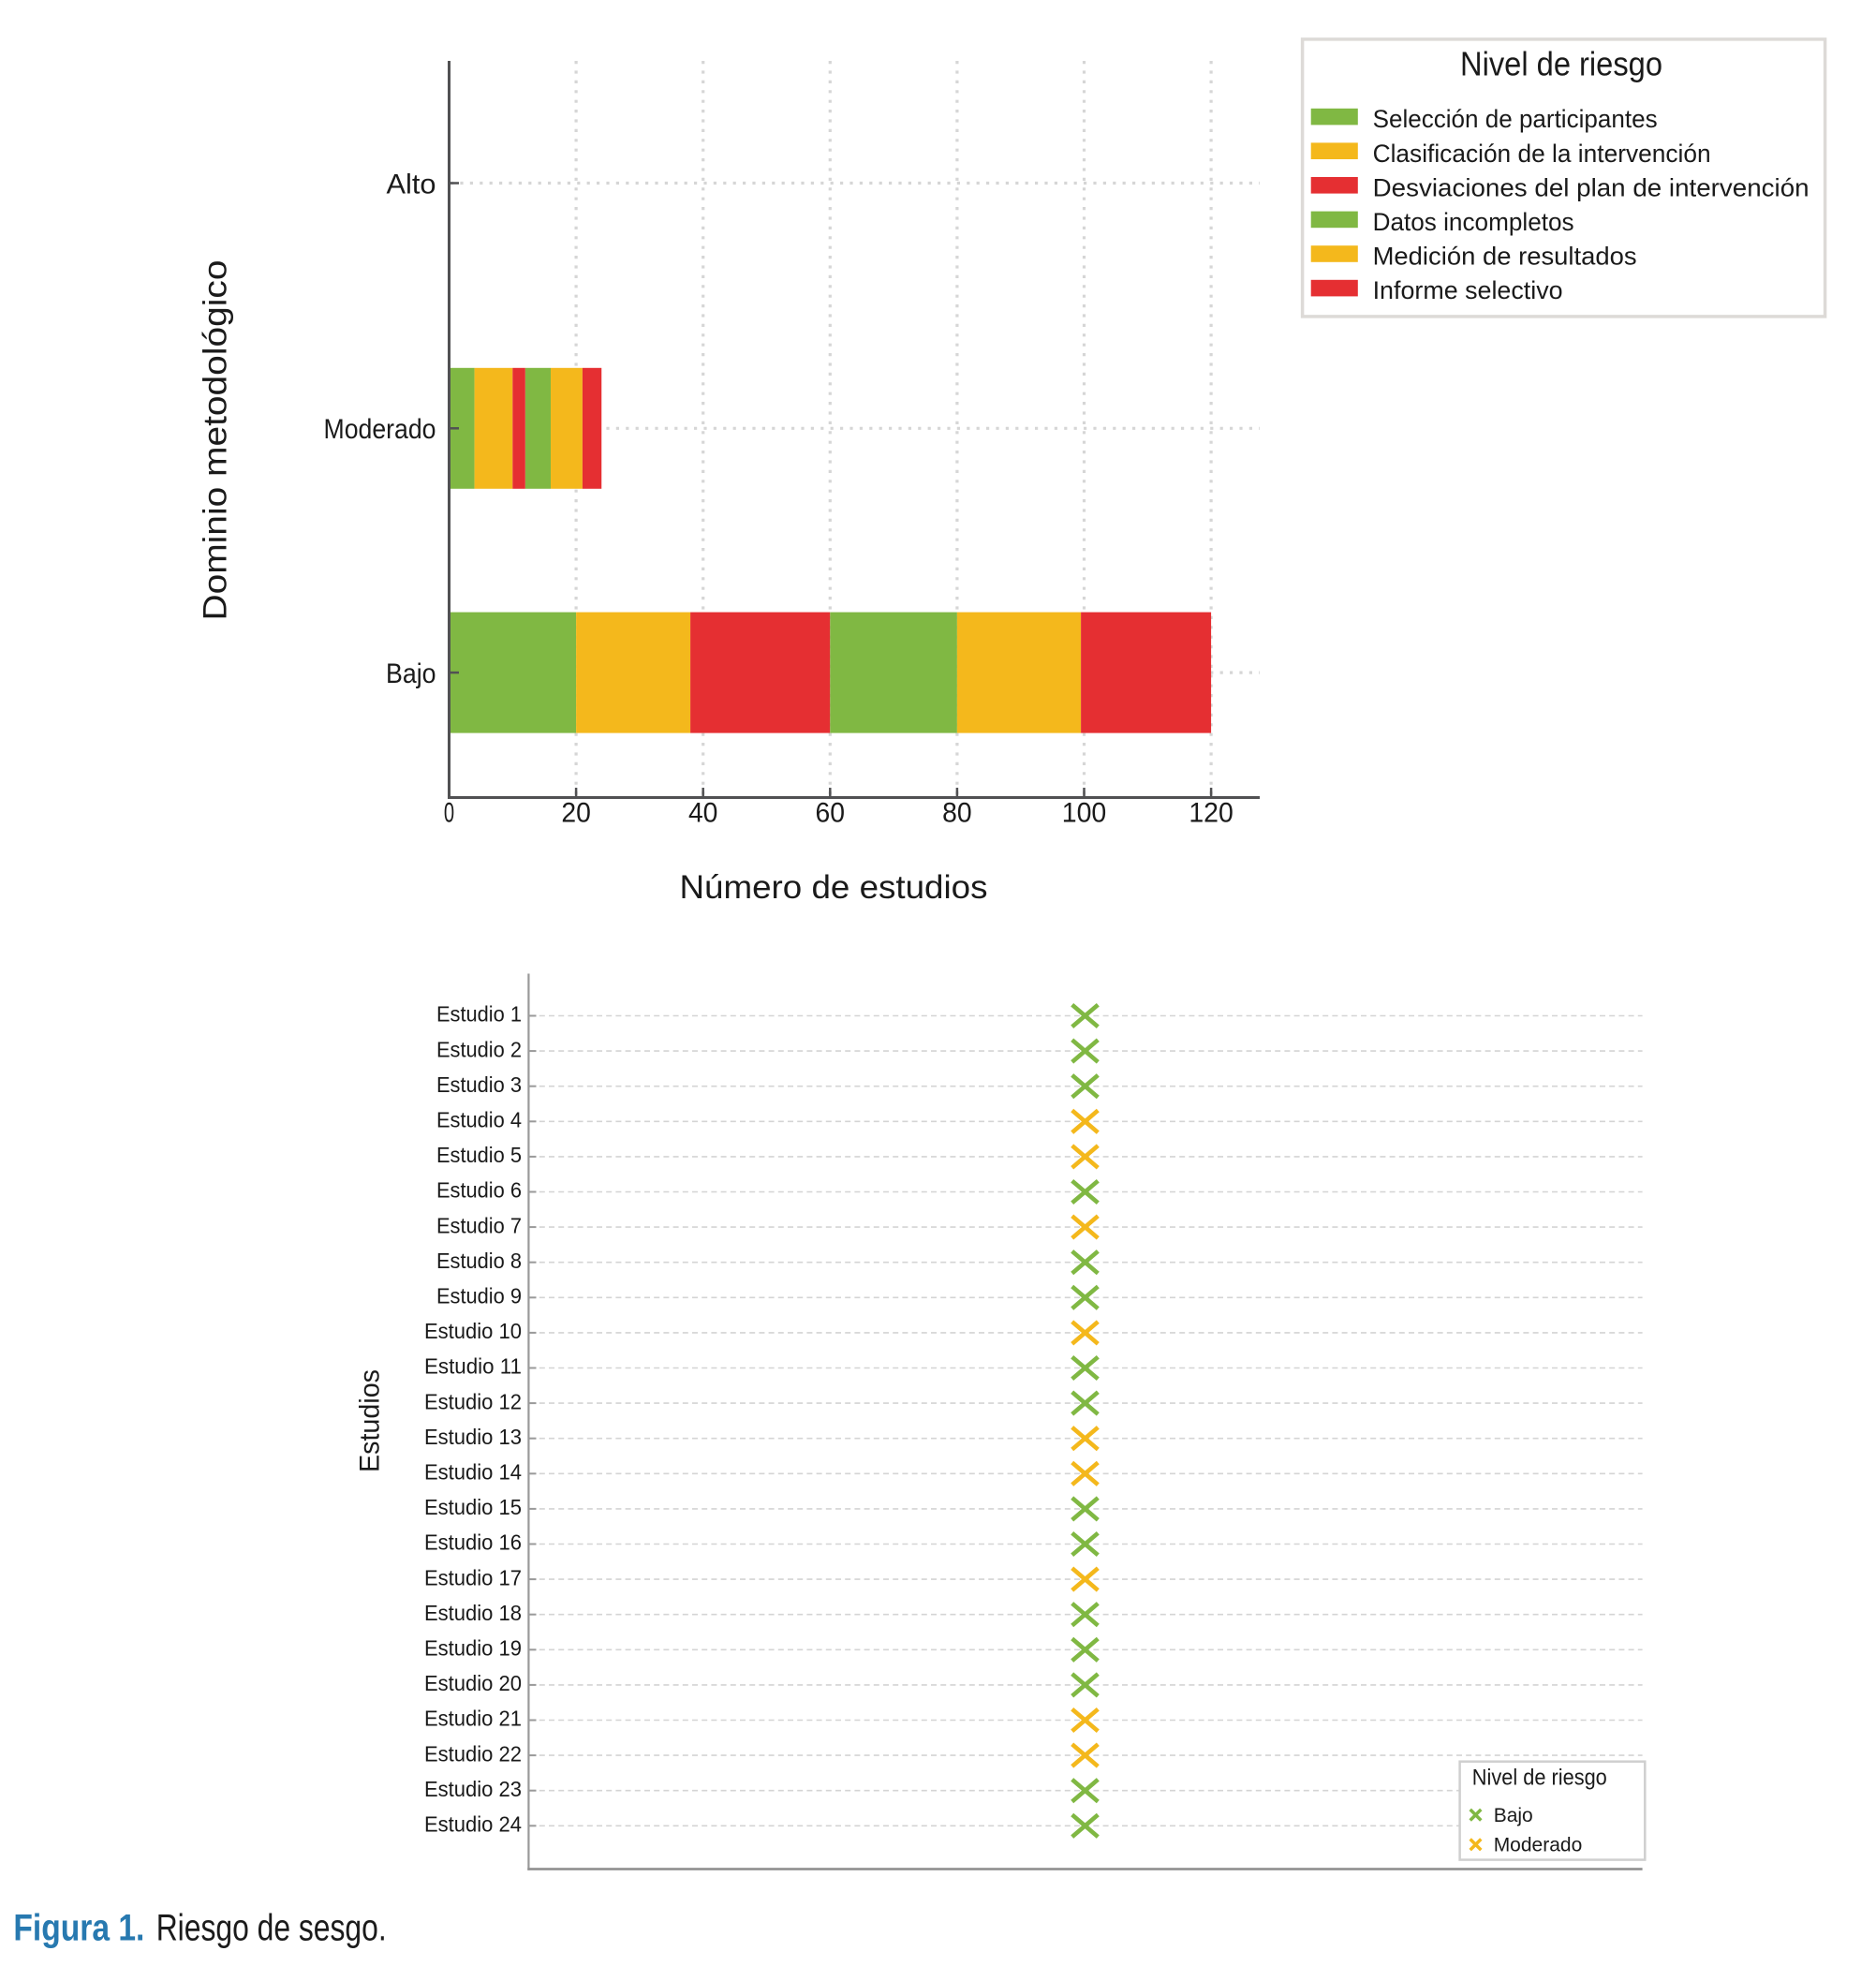 Image resolution: width=1876 pixels, height=1966 pixels. I want to click on svg-text: Estudio 5, so click(479, 1155).